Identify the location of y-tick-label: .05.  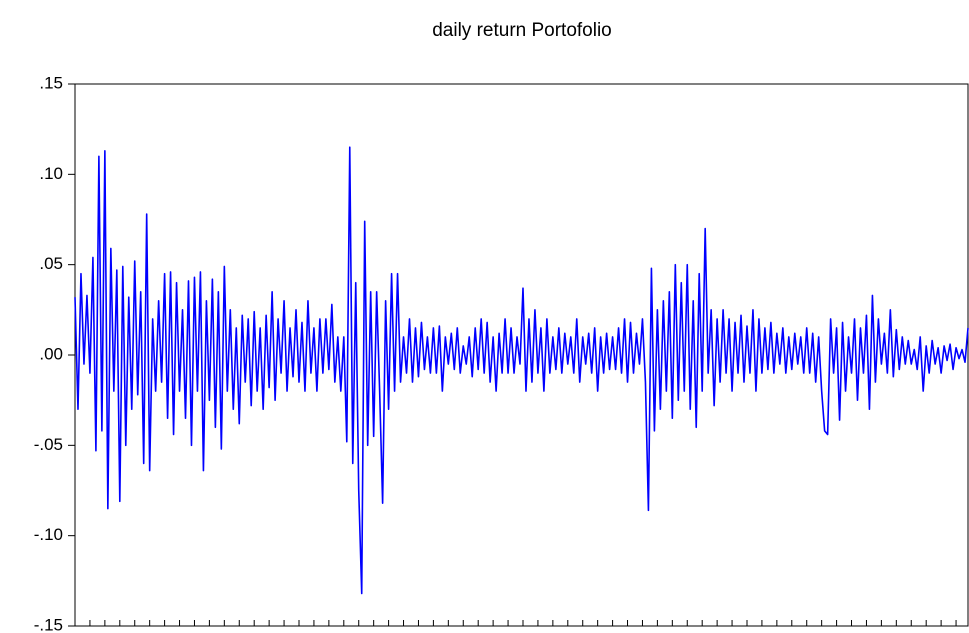
(51, 263).